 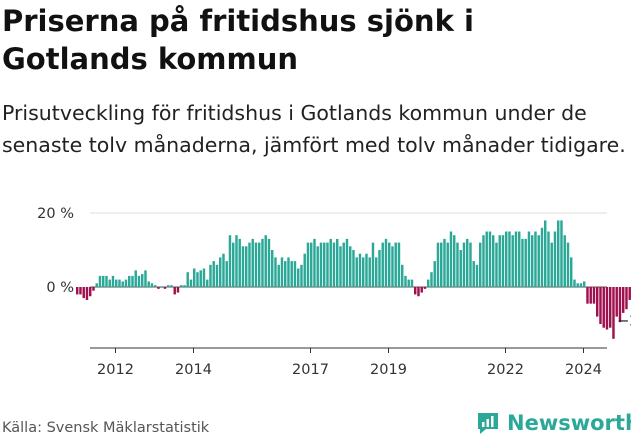 What do you see at coordinates (193, 370) in the screenshot?
I see `x-tick-label: 2014` at bounding box center [193, 370].